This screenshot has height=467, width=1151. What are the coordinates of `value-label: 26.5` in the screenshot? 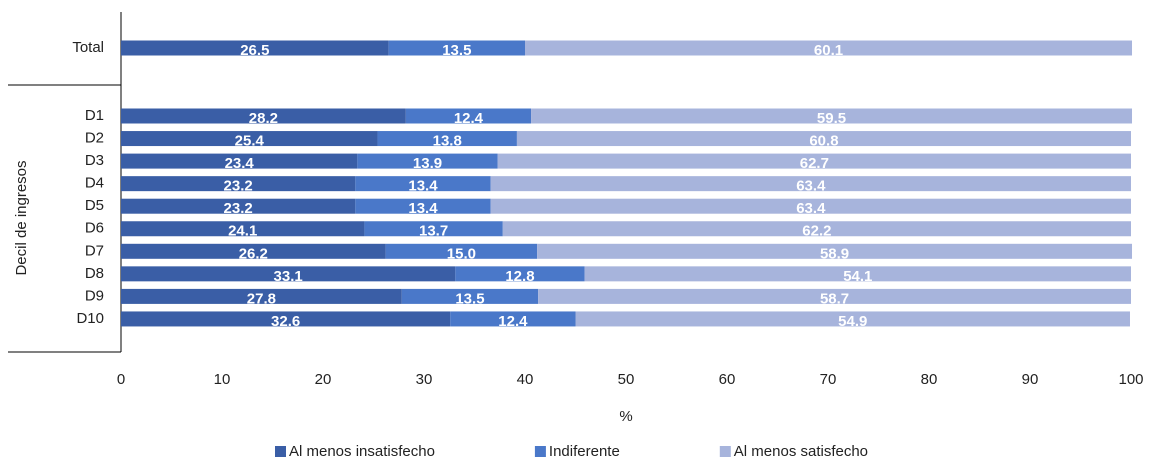 It's located at (254, 50).